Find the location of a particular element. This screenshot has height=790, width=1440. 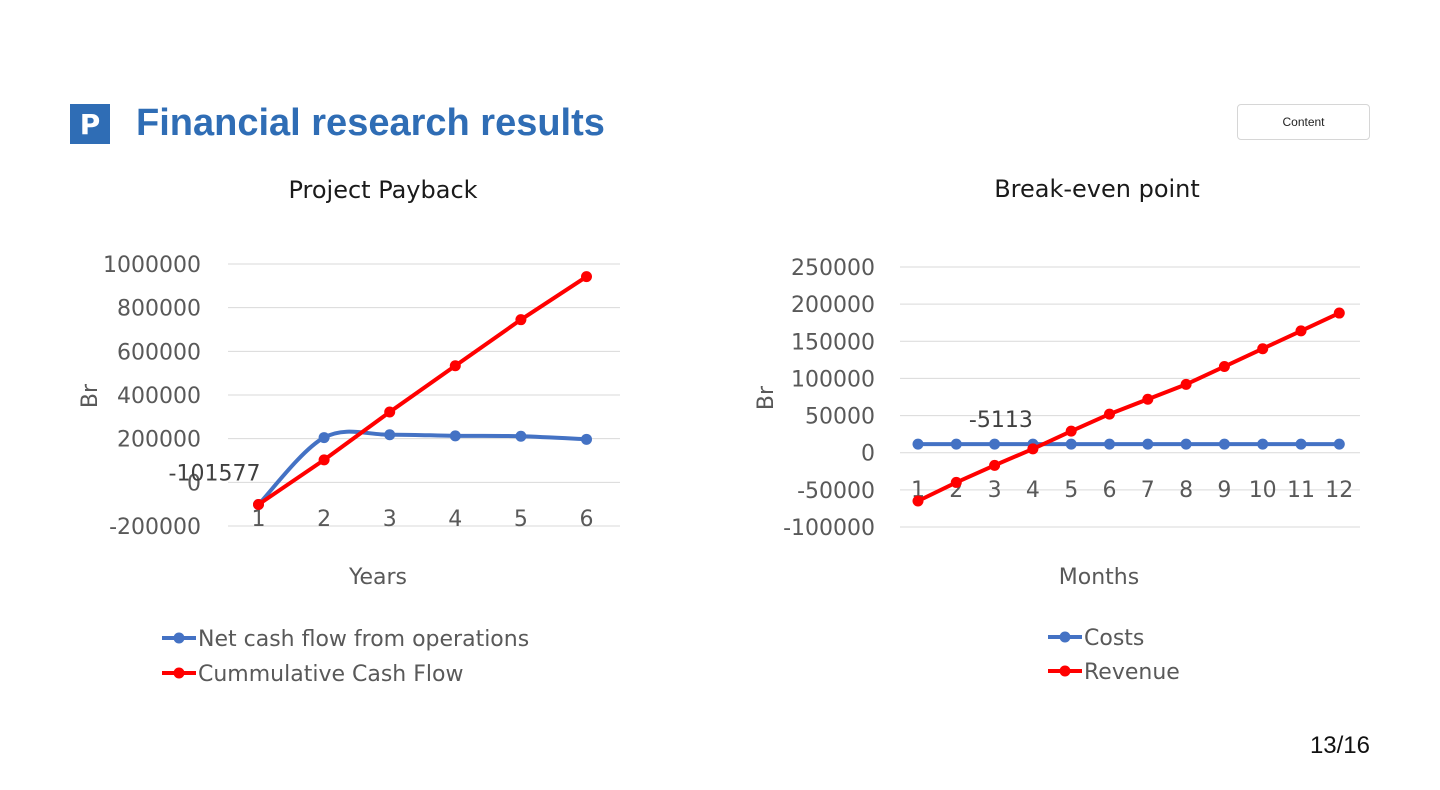

y-tick-label: 1000000 is located at coordinates (152, 265).